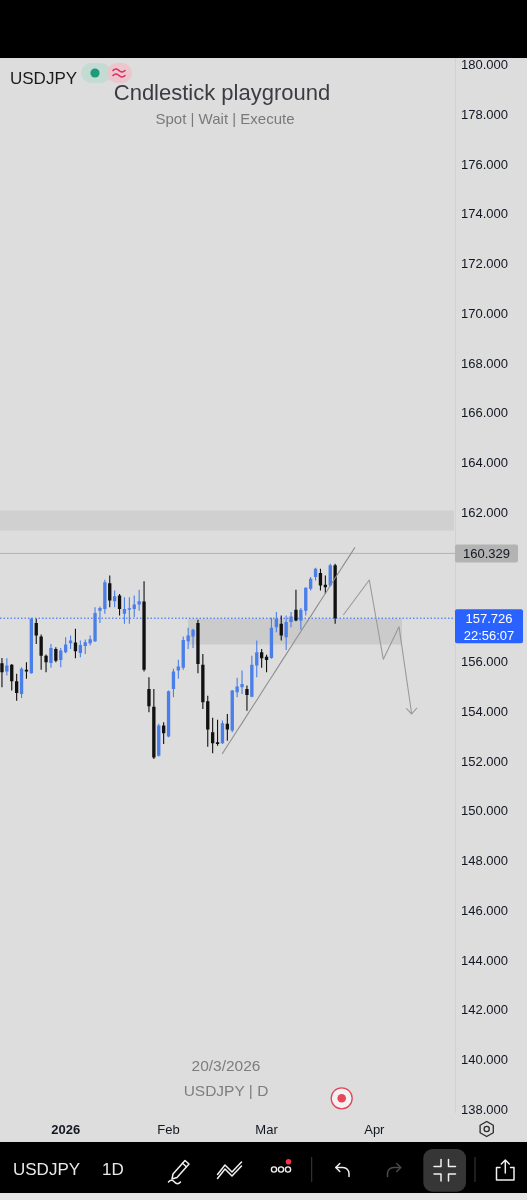 This screenshot has height=1200, width=527. Describe the element at coordinates (484, 810) in the screenshot. I see `y-tick-label: 150.000` at that location.